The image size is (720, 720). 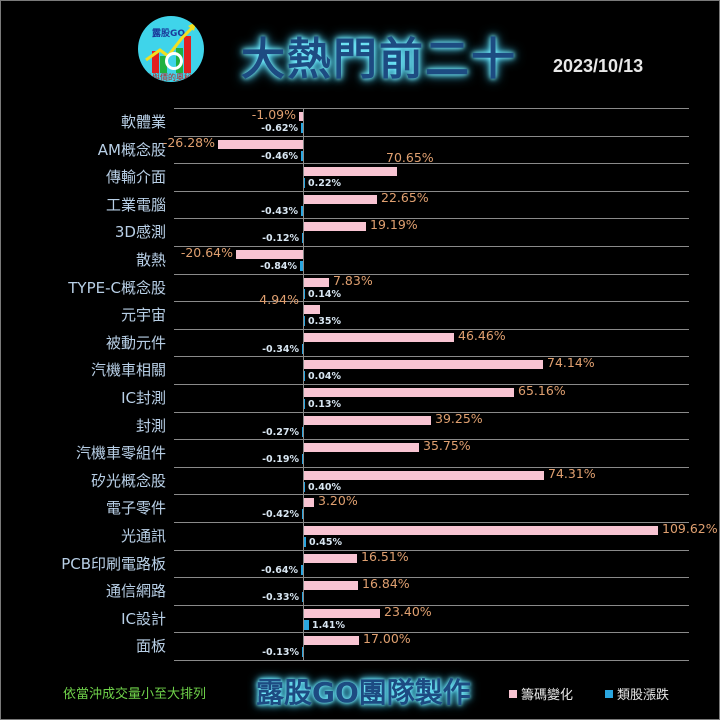 I want to click on sort-note: 依當沖成交量小至大排列, so click(x=135, y=694).